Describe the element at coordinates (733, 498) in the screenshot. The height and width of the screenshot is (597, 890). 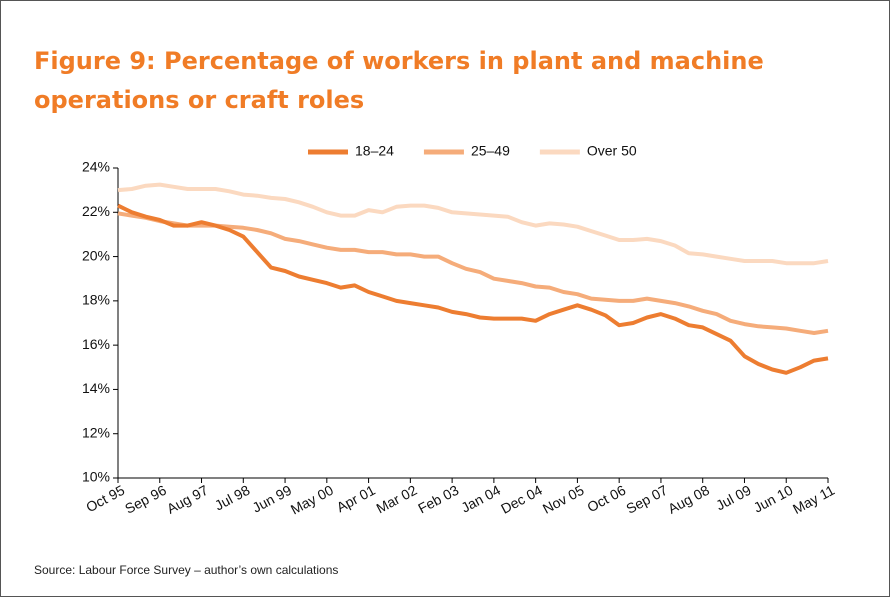
I see `x-tick-label: Jul 09` at that location.